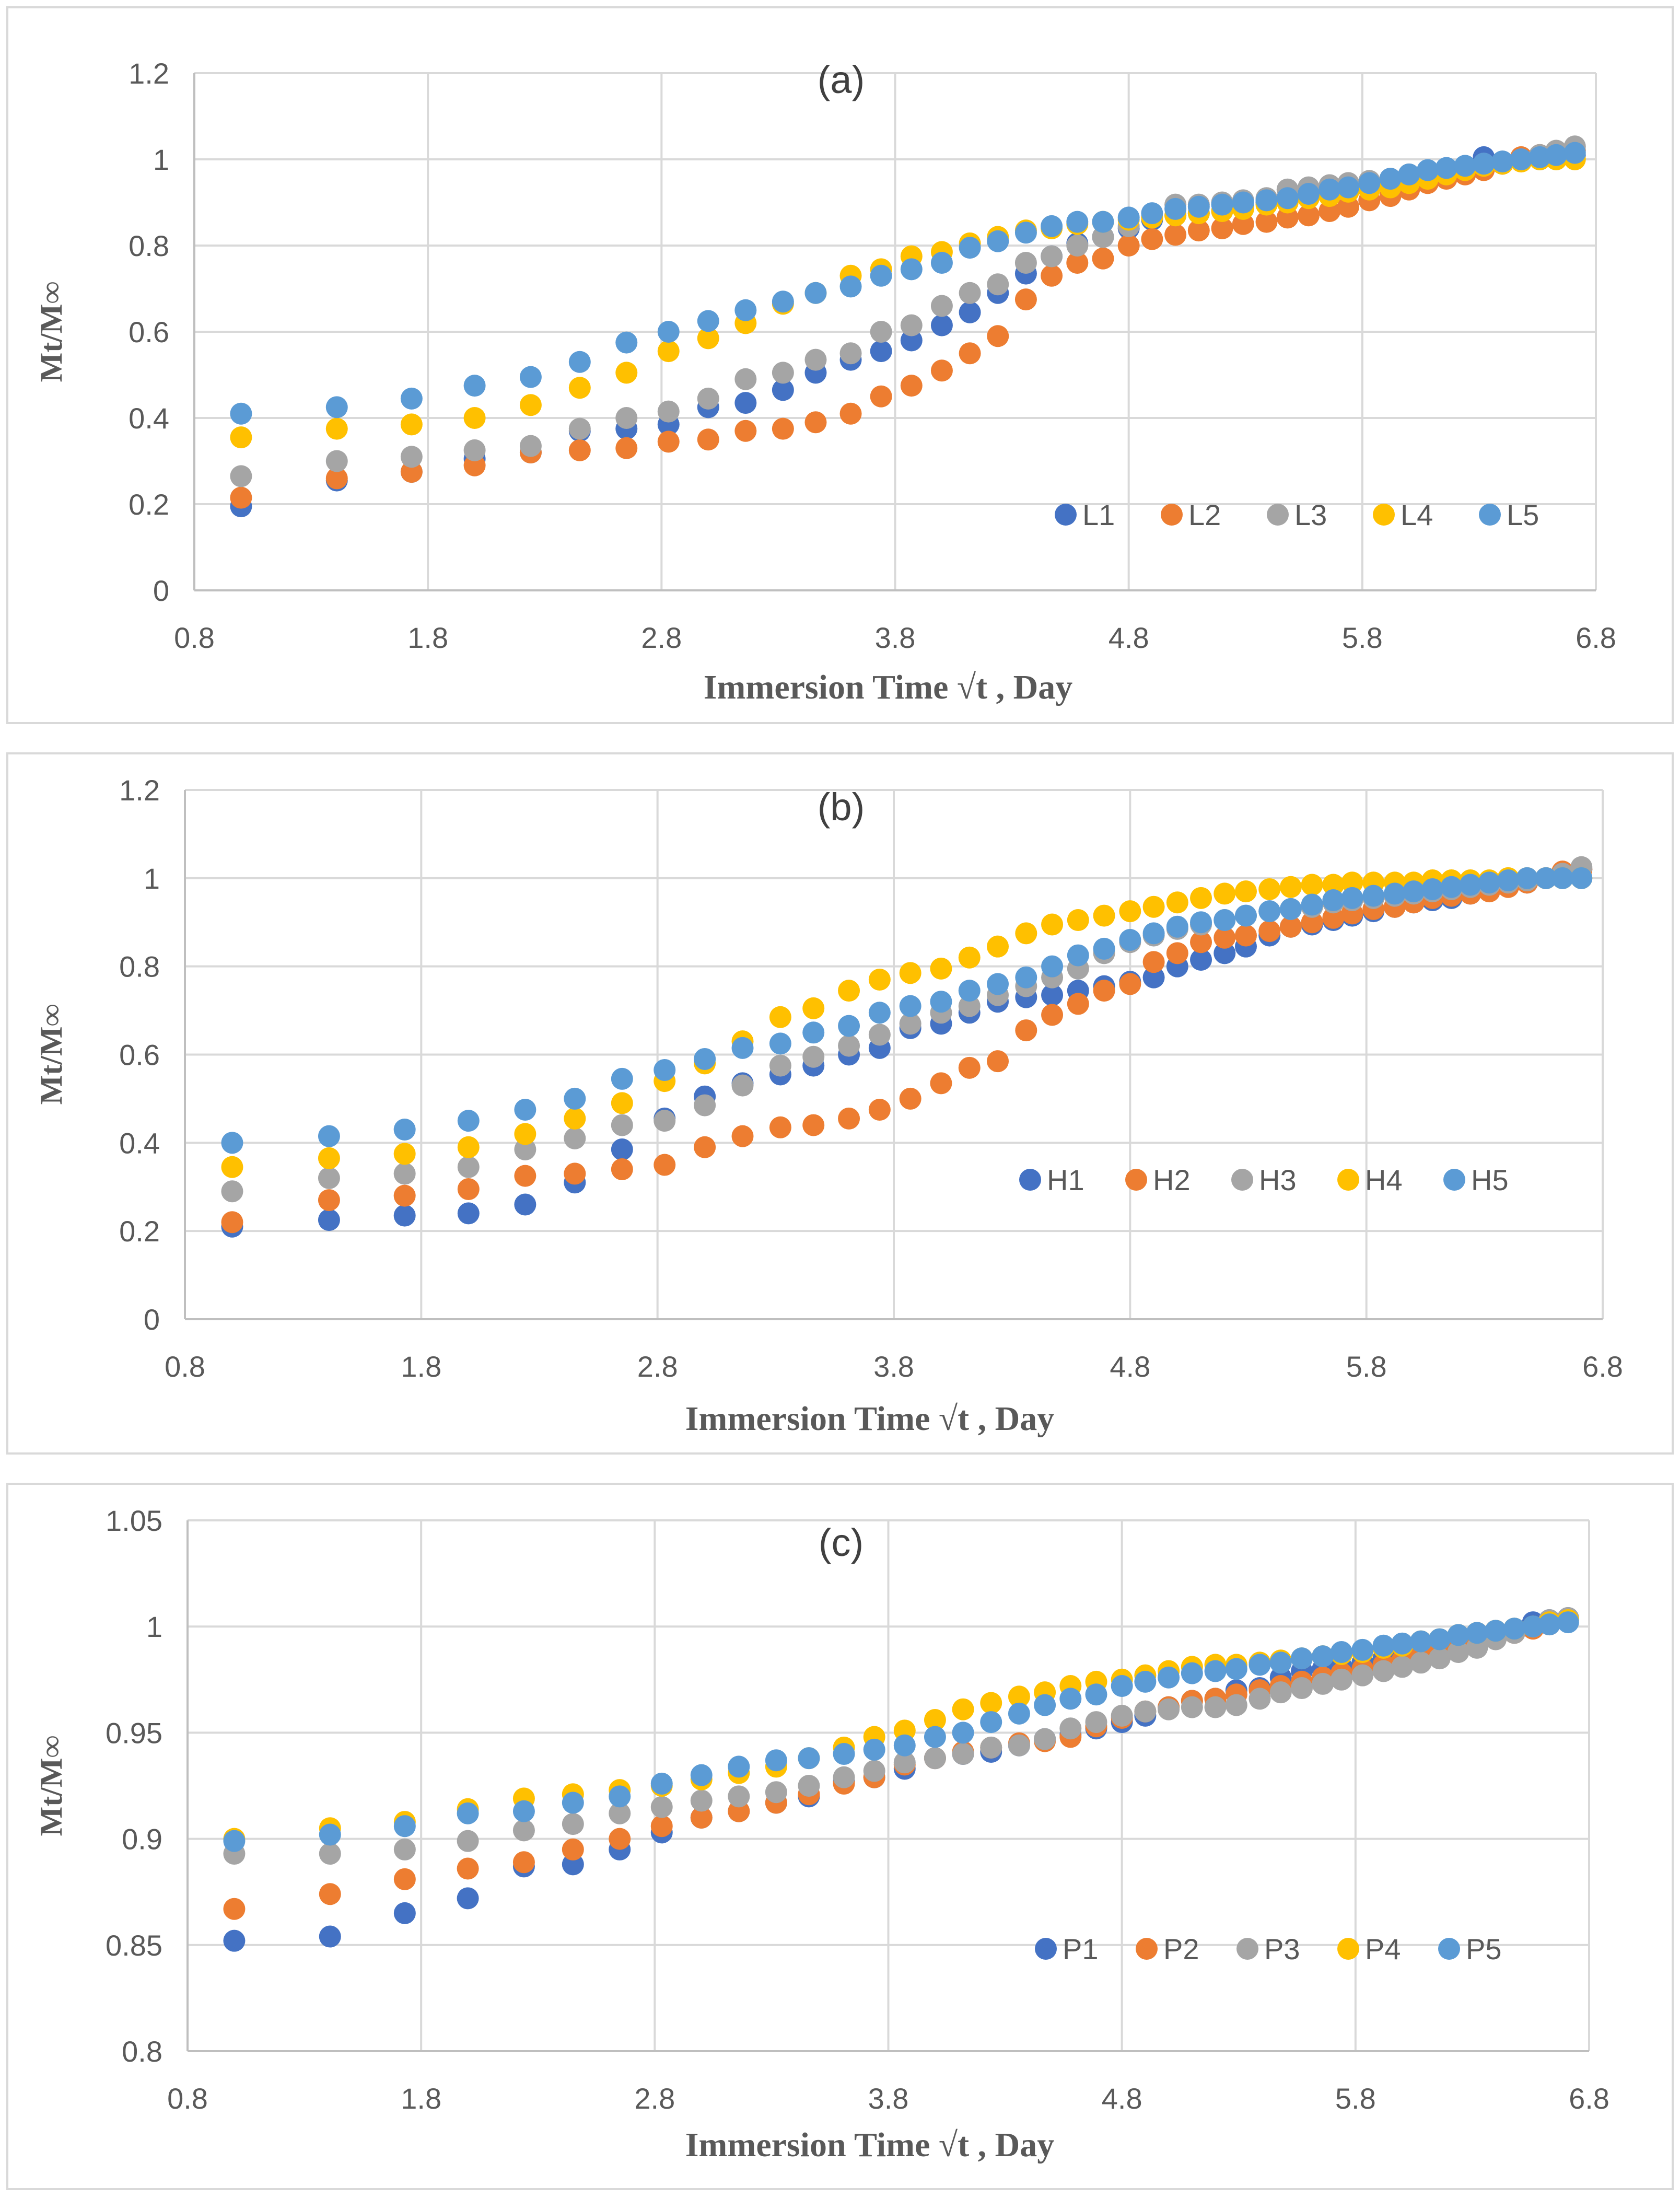 The height and width of the screenshot is (2198, 1680). What do you see at coordinates (841, 1542) in the screenshot?
I see `chart-title: (c)` at bounding box center [841, 1542].